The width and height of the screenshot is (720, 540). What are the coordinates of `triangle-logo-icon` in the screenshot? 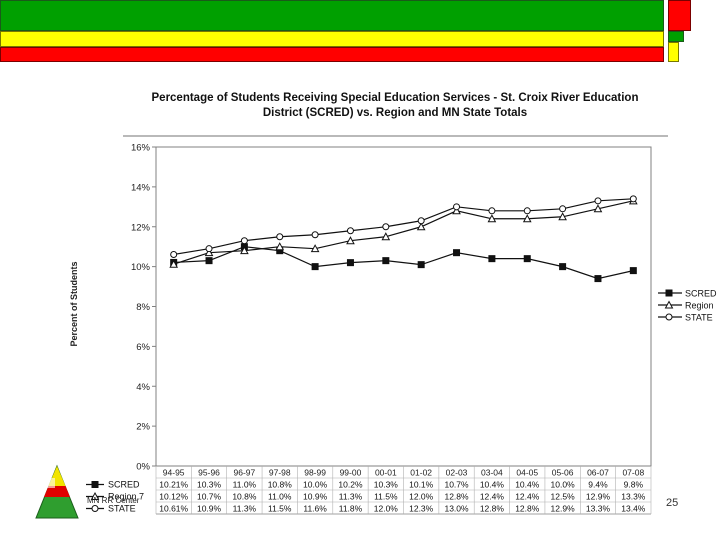 It's located at (57, 491).